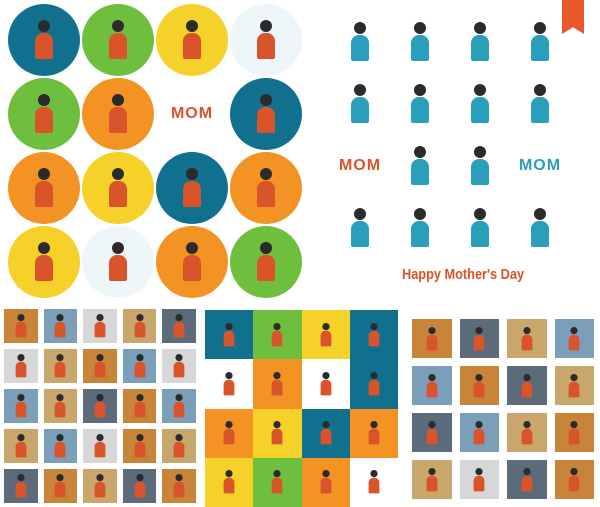 This screenshot has height=507, width=600. What do you see at coordinates (573, 17) in the screenshot?
I see `bookmark-ribbon-icon` at bounding box center [573, 17].